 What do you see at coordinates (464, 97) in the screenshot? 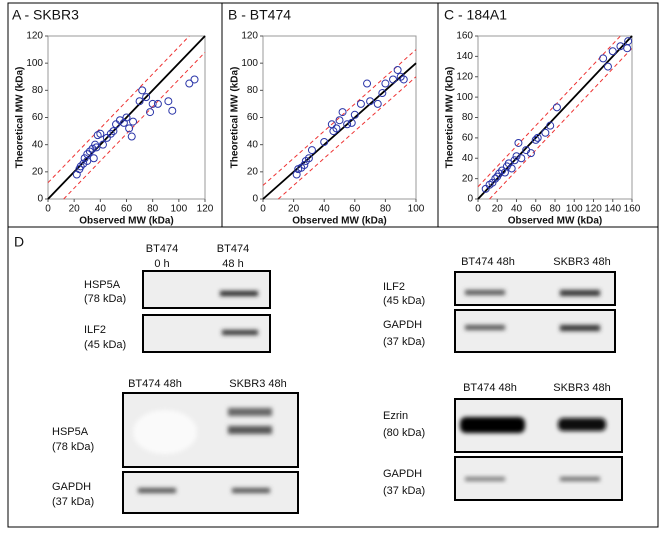
I see `y-tick-label: 100` at bounding box center [464, 97].